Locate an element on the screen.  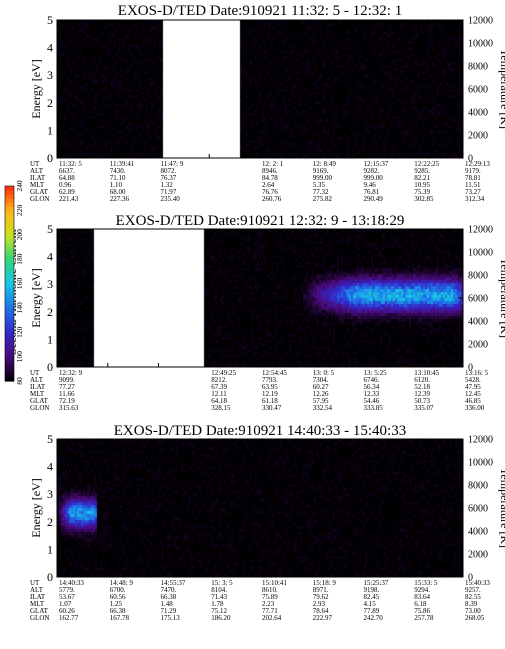
table-cell: 8104. is located at coordinates (219, 590).